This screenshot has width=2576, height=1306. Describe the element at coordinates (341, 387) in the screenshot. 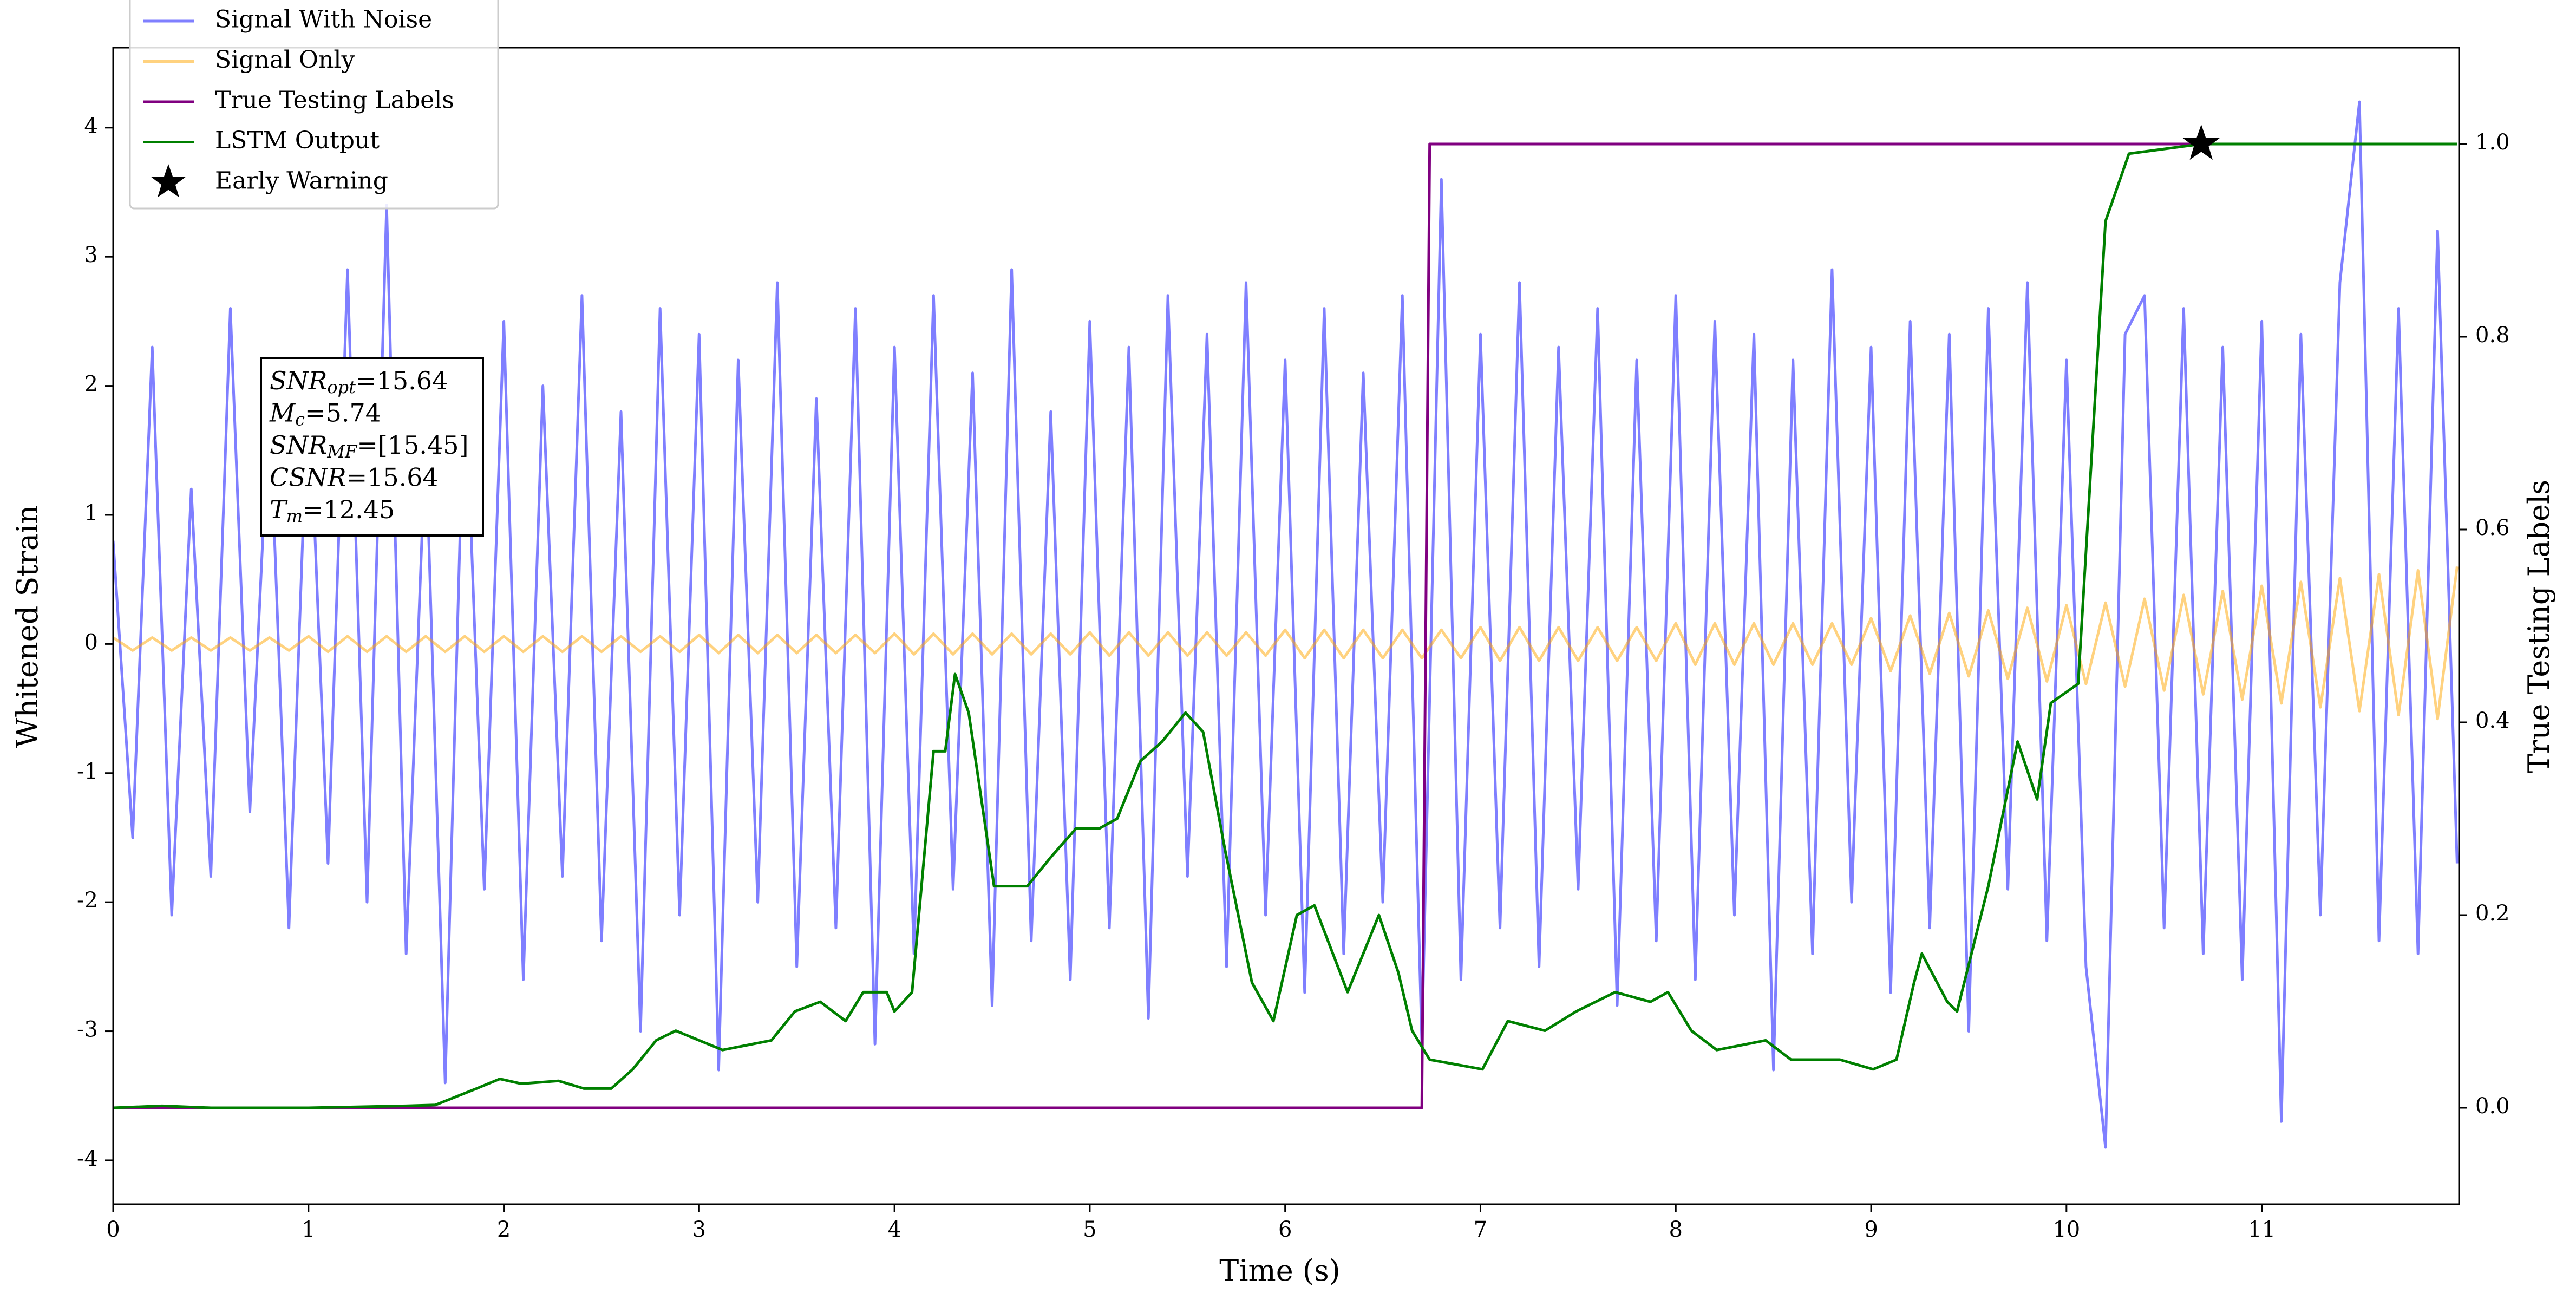

I see `annotation-sub: opt` at that location.